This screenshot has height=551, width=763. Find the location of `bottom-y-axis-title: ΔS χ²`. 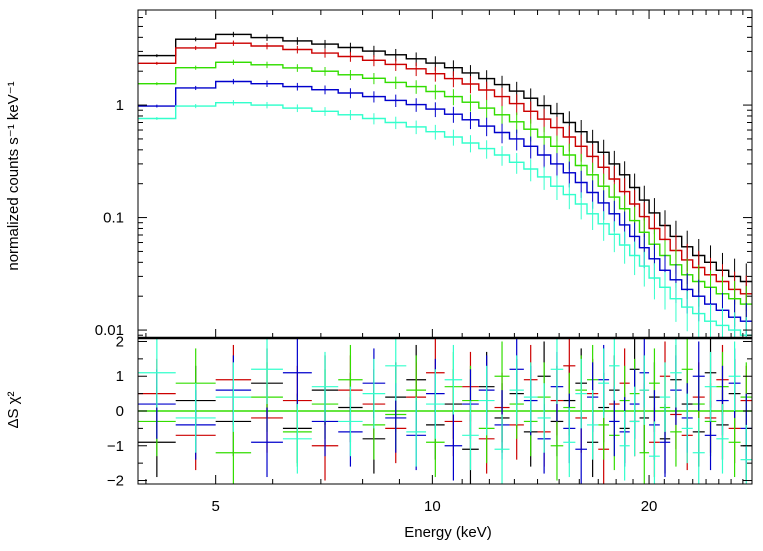

bottom-y-axis-title: ΔS χ² is located at coordinates (13, 409).